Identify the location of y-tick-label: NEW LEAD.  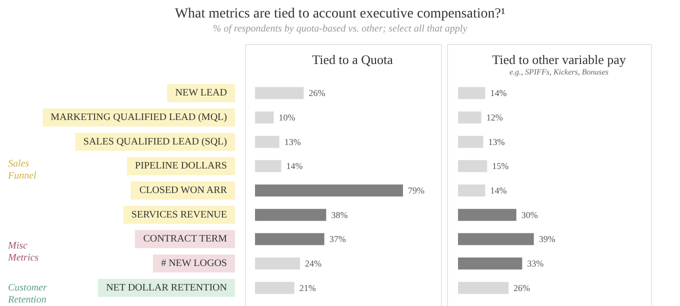
(201, 93).